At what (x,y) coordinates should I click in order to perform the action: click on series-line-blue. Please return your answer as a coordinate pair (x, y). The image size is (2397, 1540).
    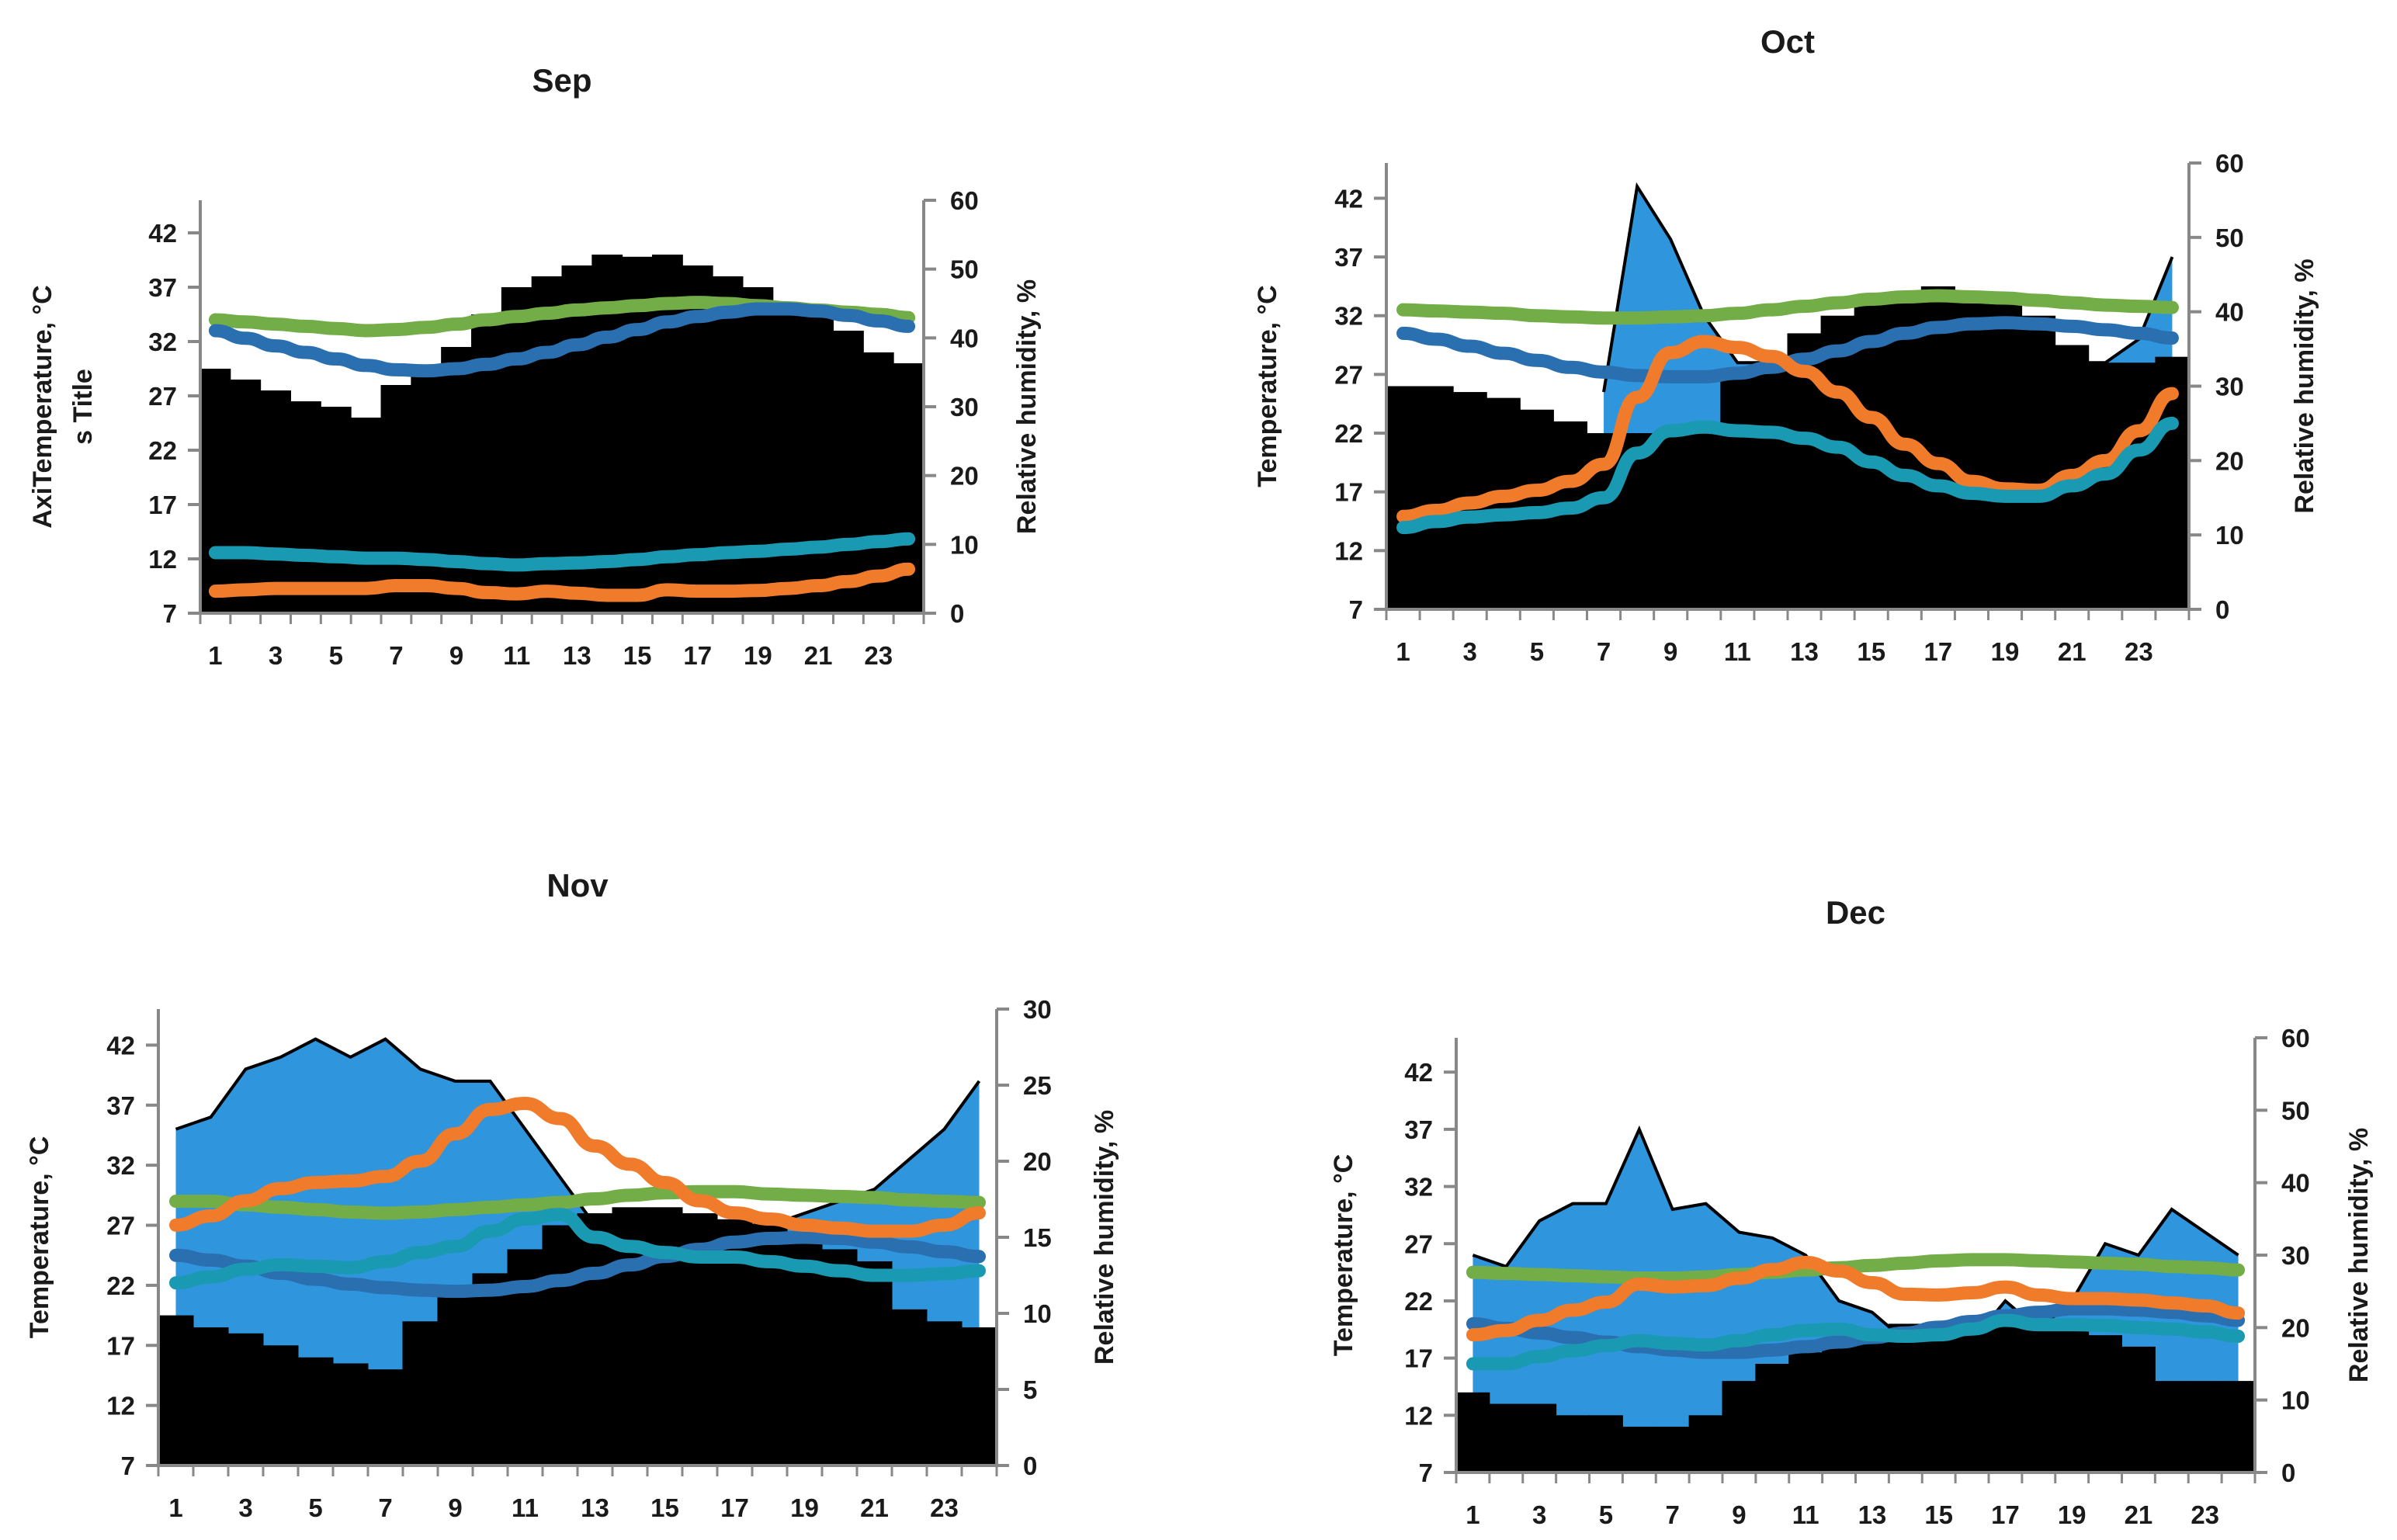
    Looking at the image, I should click on (562, 340).